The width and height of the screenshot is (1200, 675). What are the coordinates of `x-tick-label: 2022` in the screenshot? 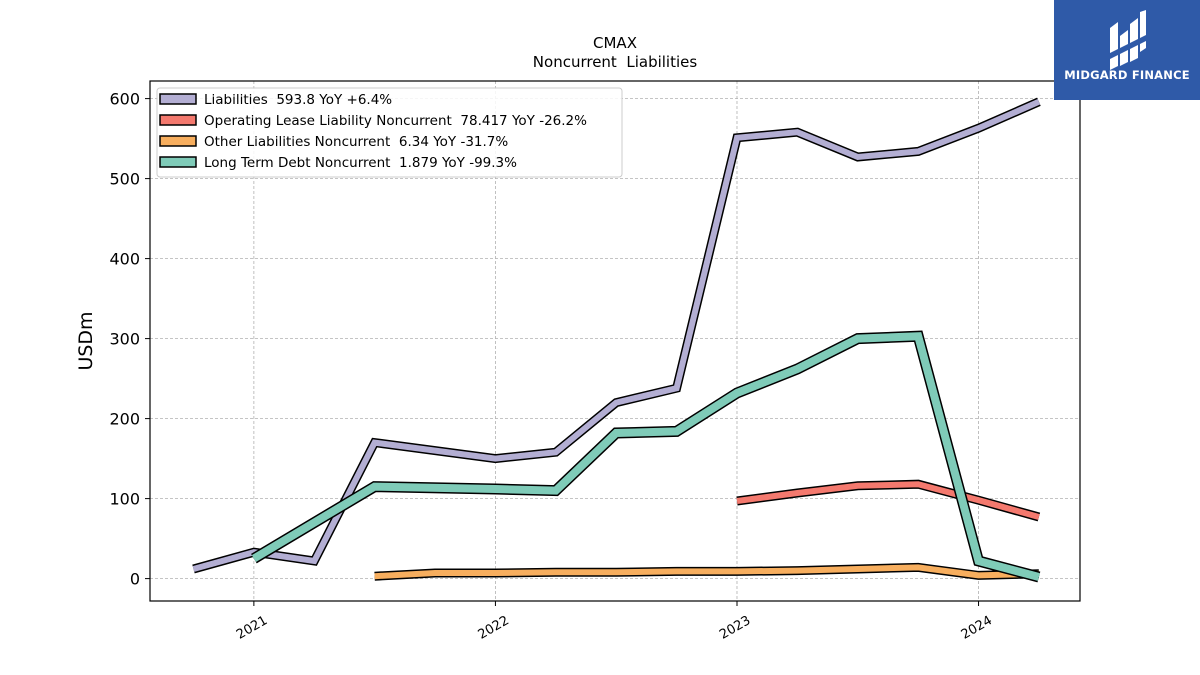 It's located at (494, 628).